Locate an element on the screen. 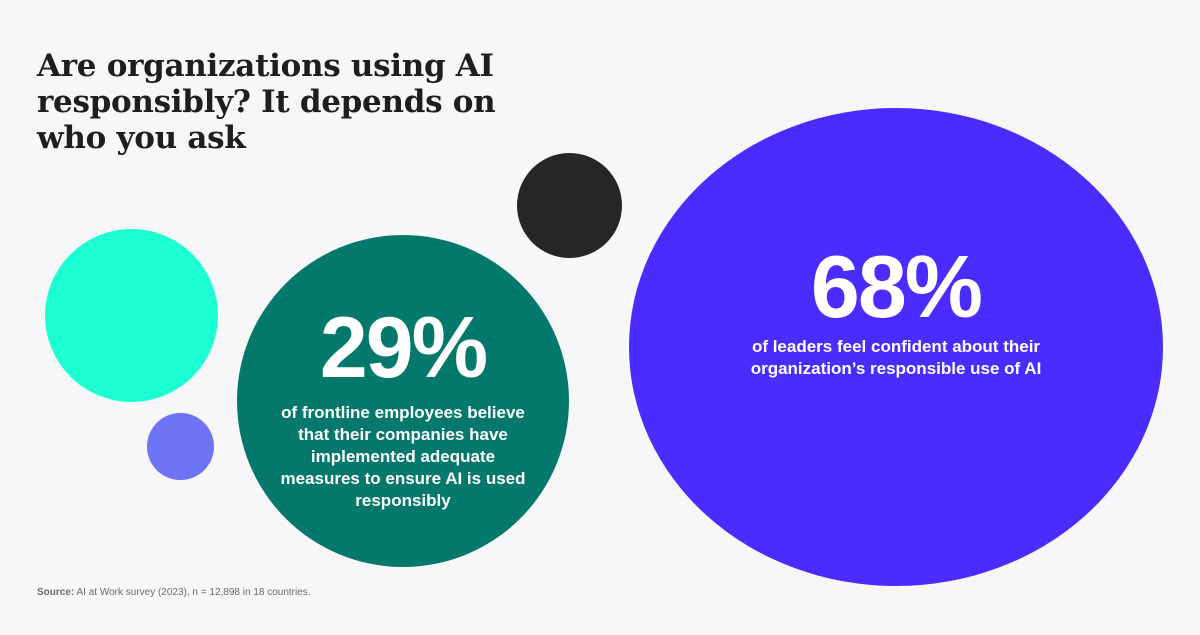 This screenshot has width=1200, height=635. stat-bubble-frontline is located at coordinates (403, 401).